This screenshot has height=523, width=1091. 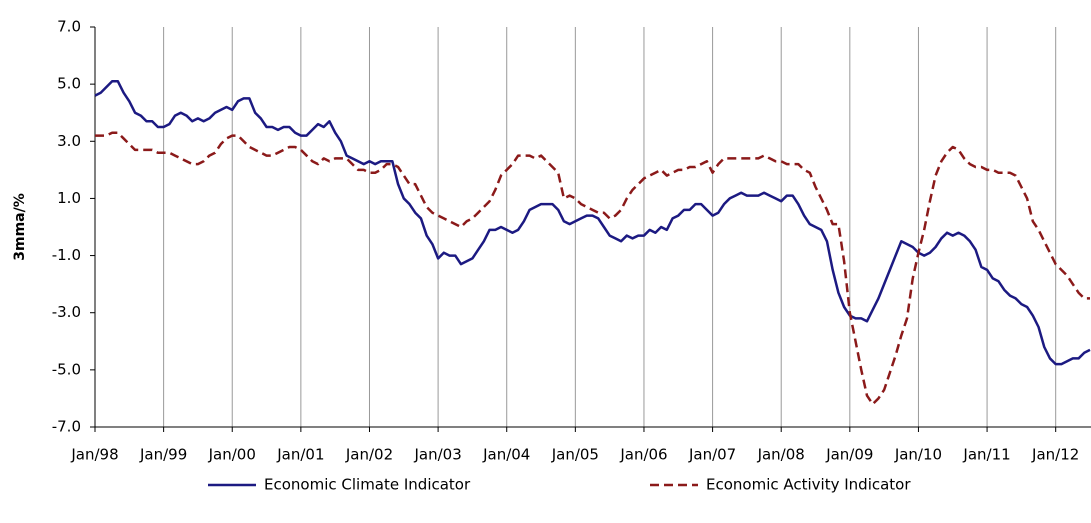 I want to click on x-tick-label: Jan/02, so click(x=369, y=455).